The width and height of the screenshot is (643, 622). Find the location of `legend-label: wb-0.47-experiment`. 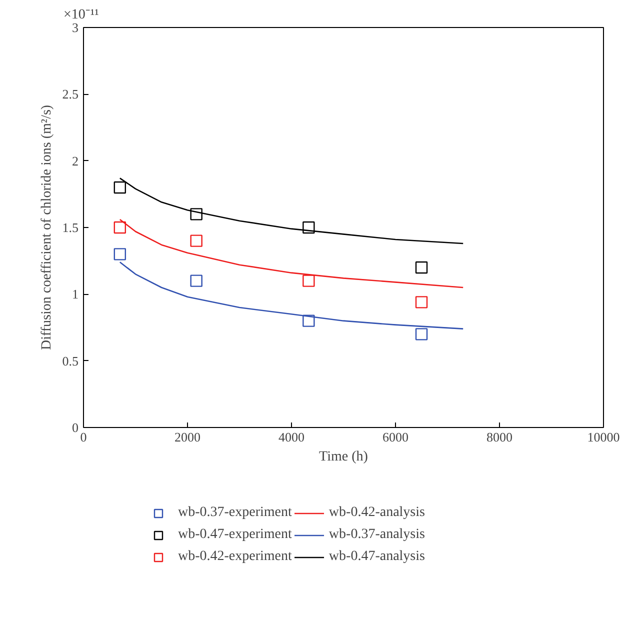

legend-label: wb-0.47-experiment is located at coordinates (235, 535).